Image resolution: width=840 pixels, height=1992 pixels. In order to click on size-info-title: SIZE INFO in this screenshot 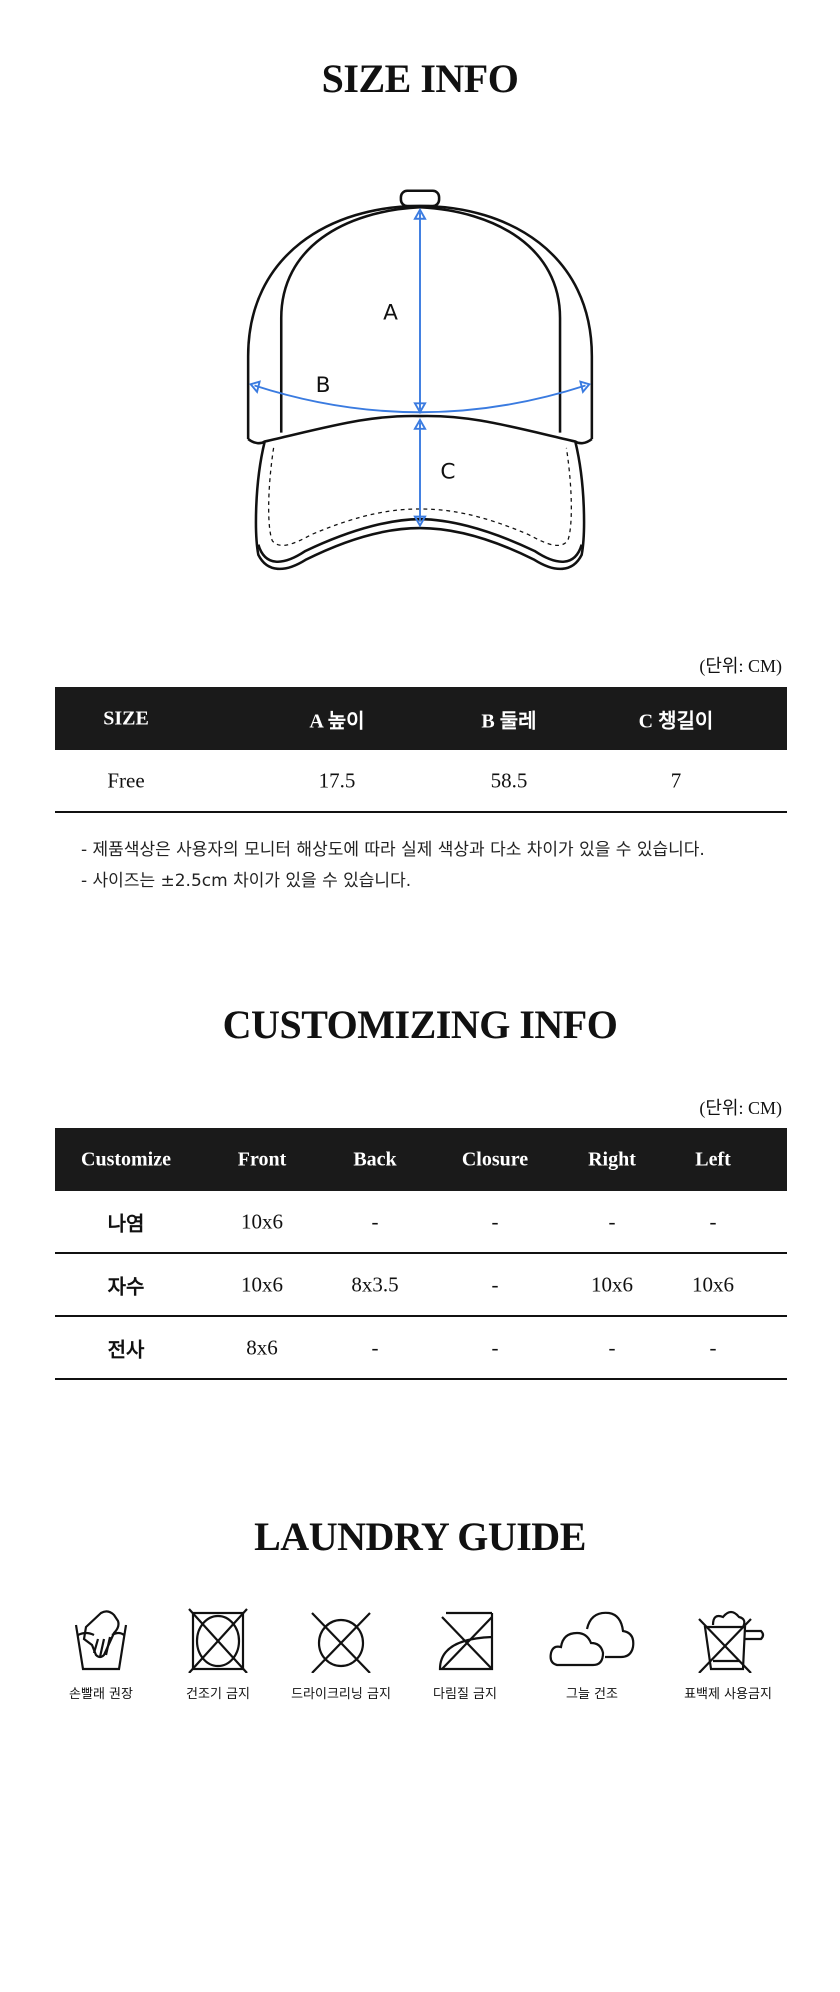, I will do `click(420, 78)`.